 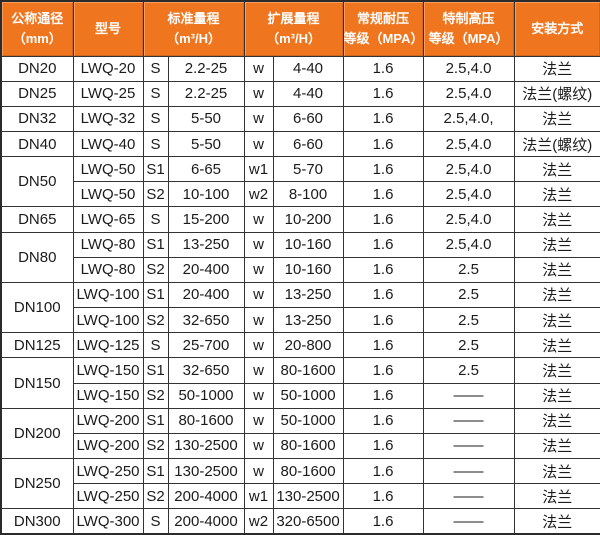 I want to click on cell-standard-range: 130-2500, so click(x=206, y=471).